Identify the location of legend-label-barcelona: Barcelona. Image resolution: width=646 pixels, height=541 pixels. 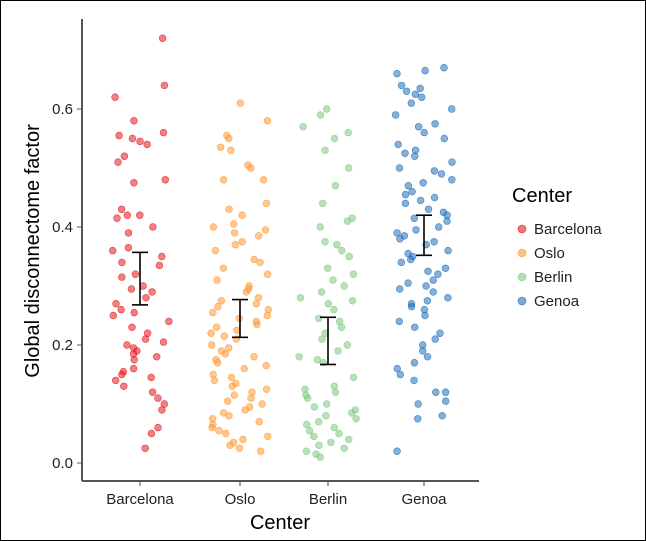
(568, 229).